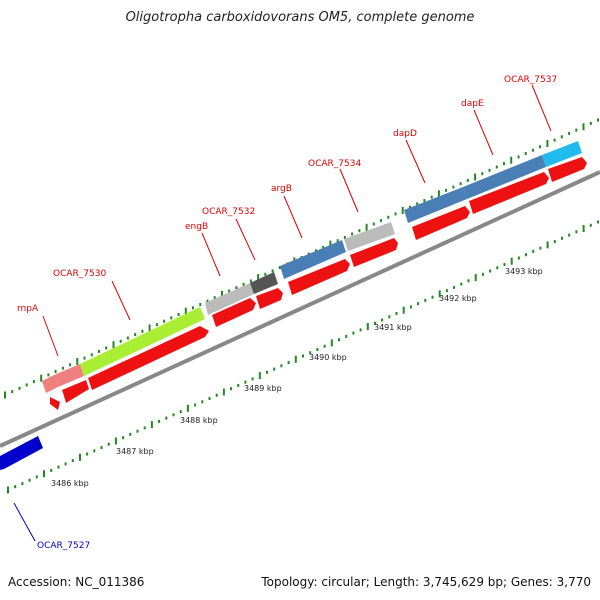 This screenshot has width=600, height=600. Describe the element at coordinates (334, 164) in the screenshot. I see `gene-label-ocar-7534: OCAR_7534` at that location.